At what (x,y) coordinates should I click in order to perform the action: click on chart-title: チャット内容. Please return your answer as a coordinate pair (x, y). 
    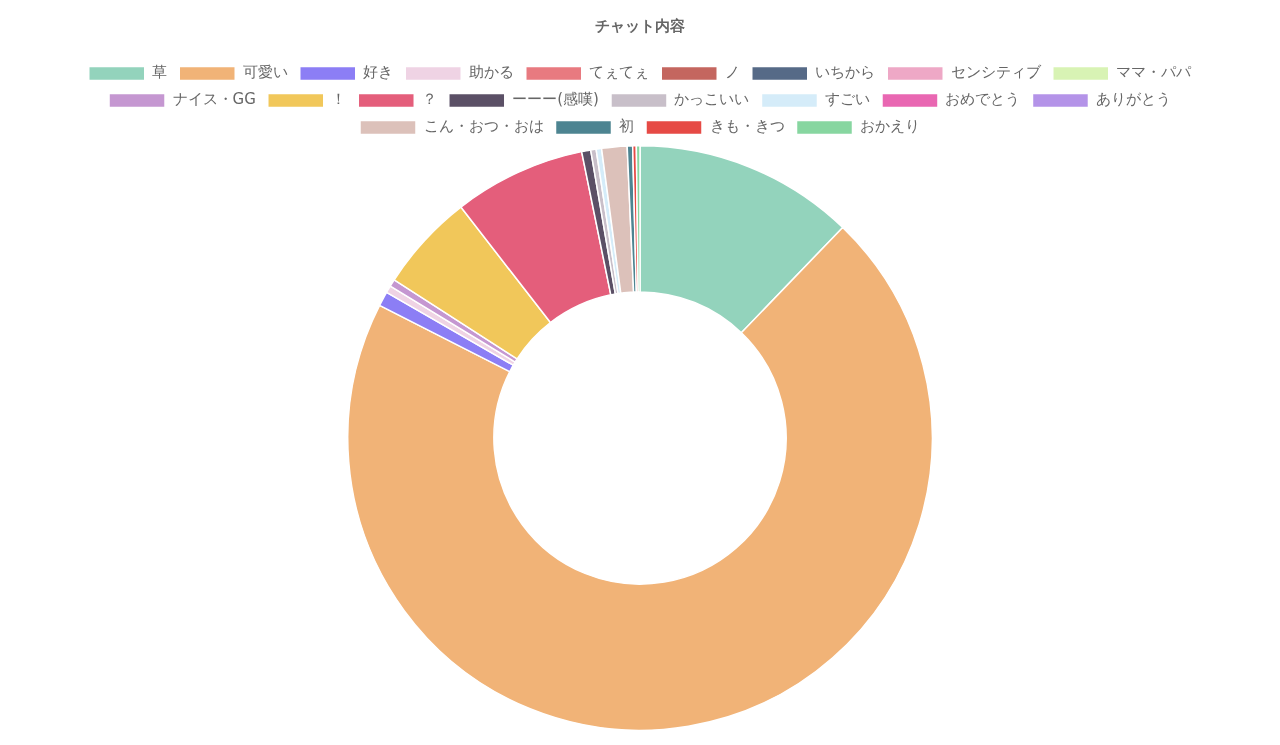
    Looking at the image, I should click on (640, 25).